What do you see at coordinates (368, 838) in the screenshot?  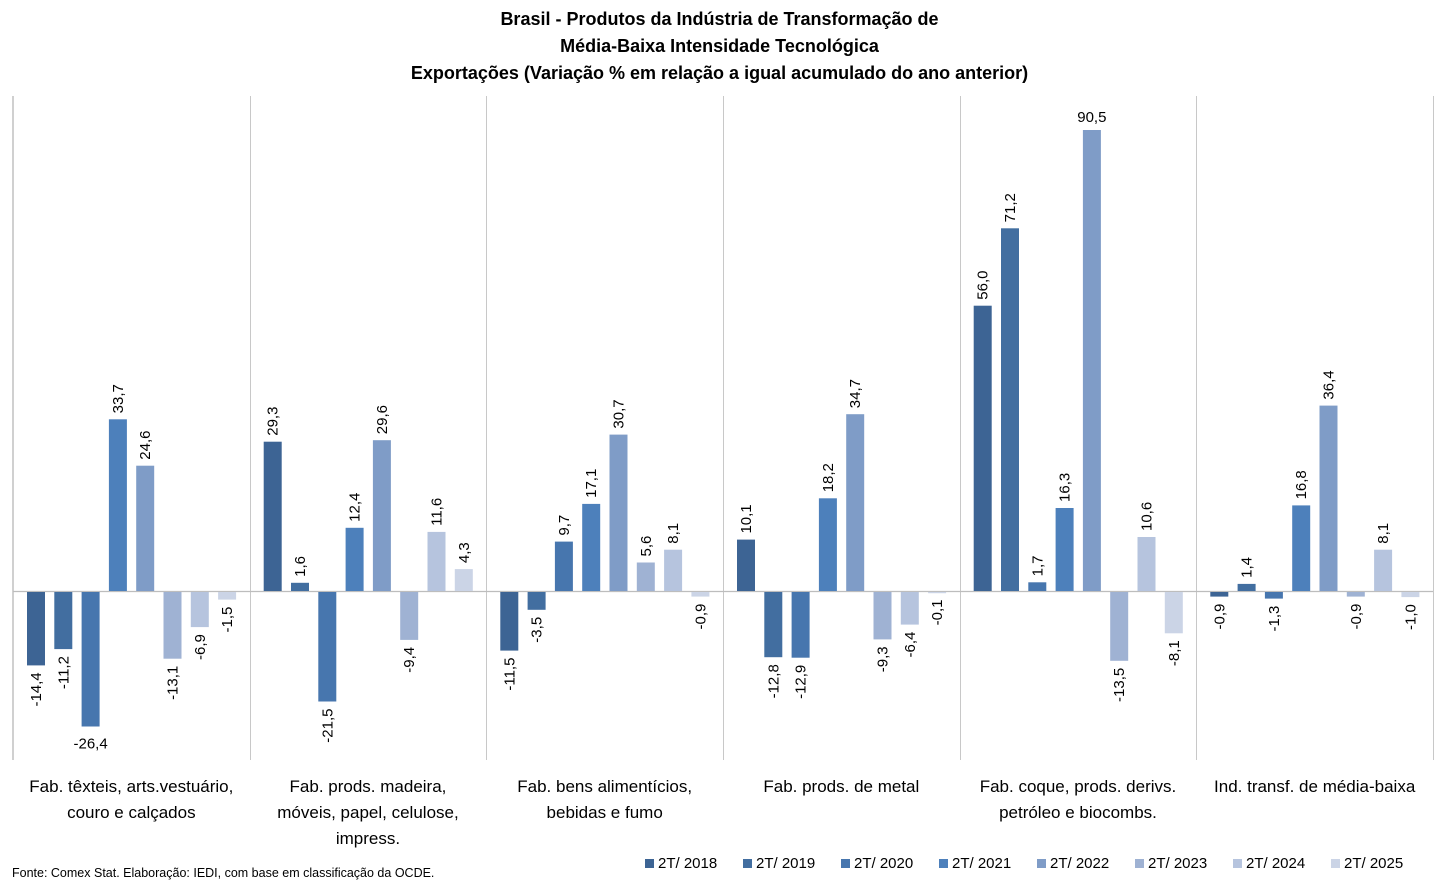 I see `category-label-line: impress.` at bounding box center [368, 838].